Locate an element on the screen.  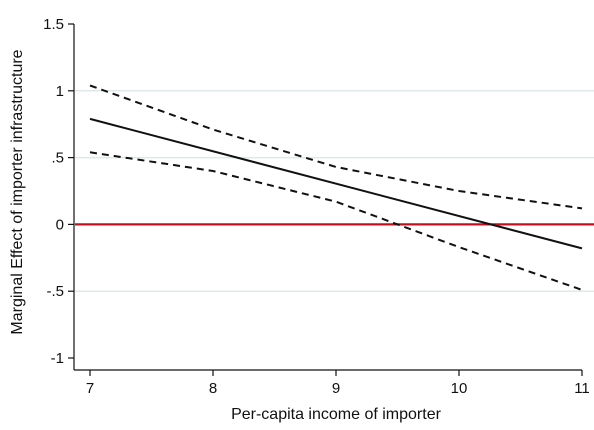
x-tick-label: 11 is located at coordinates (582, 388).